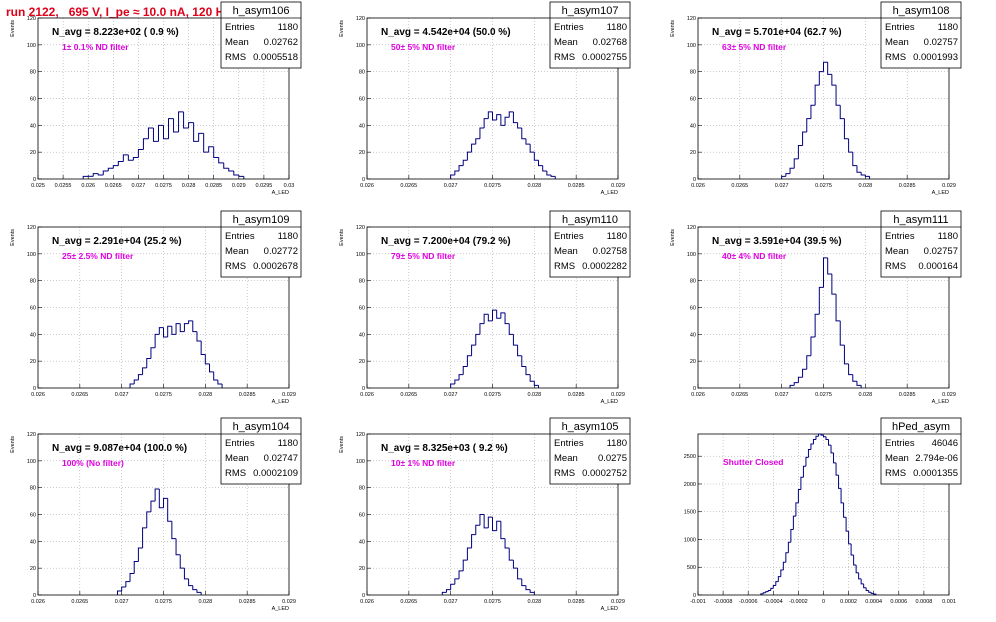  Describe the element at coordinates (590, 11) in the screenshot. I see `stats-title: h_asym107` at that location.